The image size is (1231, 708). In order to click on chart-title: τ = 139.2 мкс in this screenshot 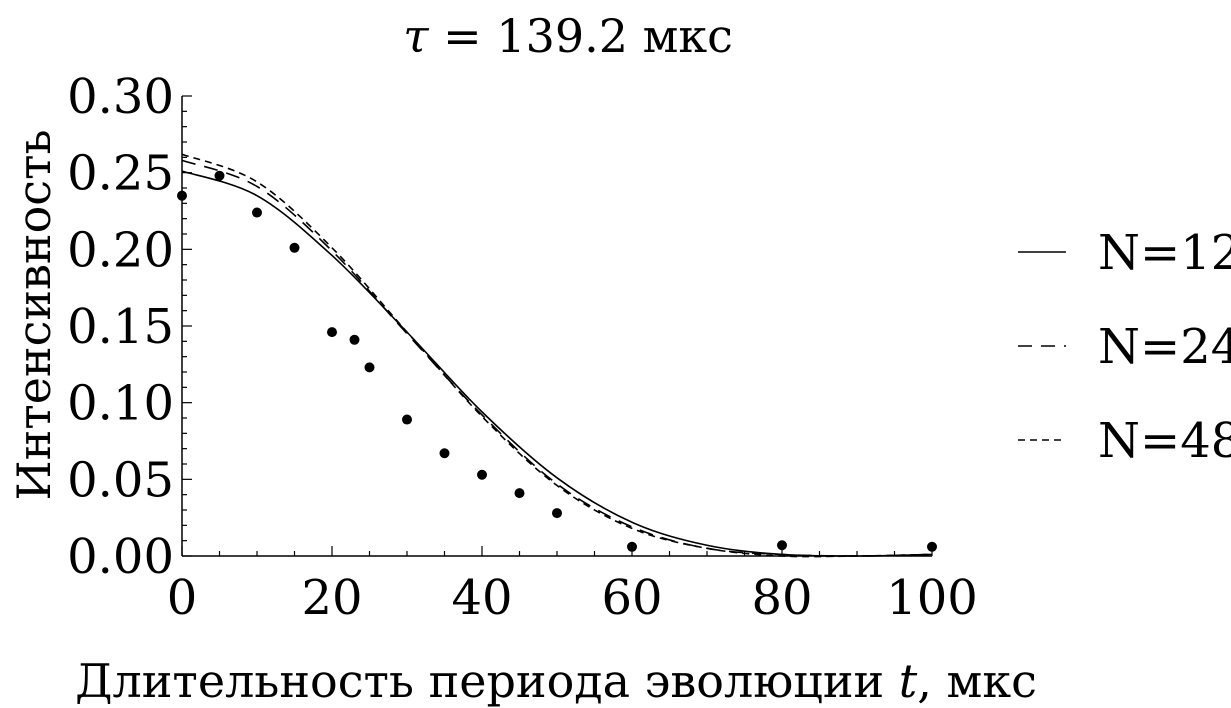, I will do `click(568, 36)`.